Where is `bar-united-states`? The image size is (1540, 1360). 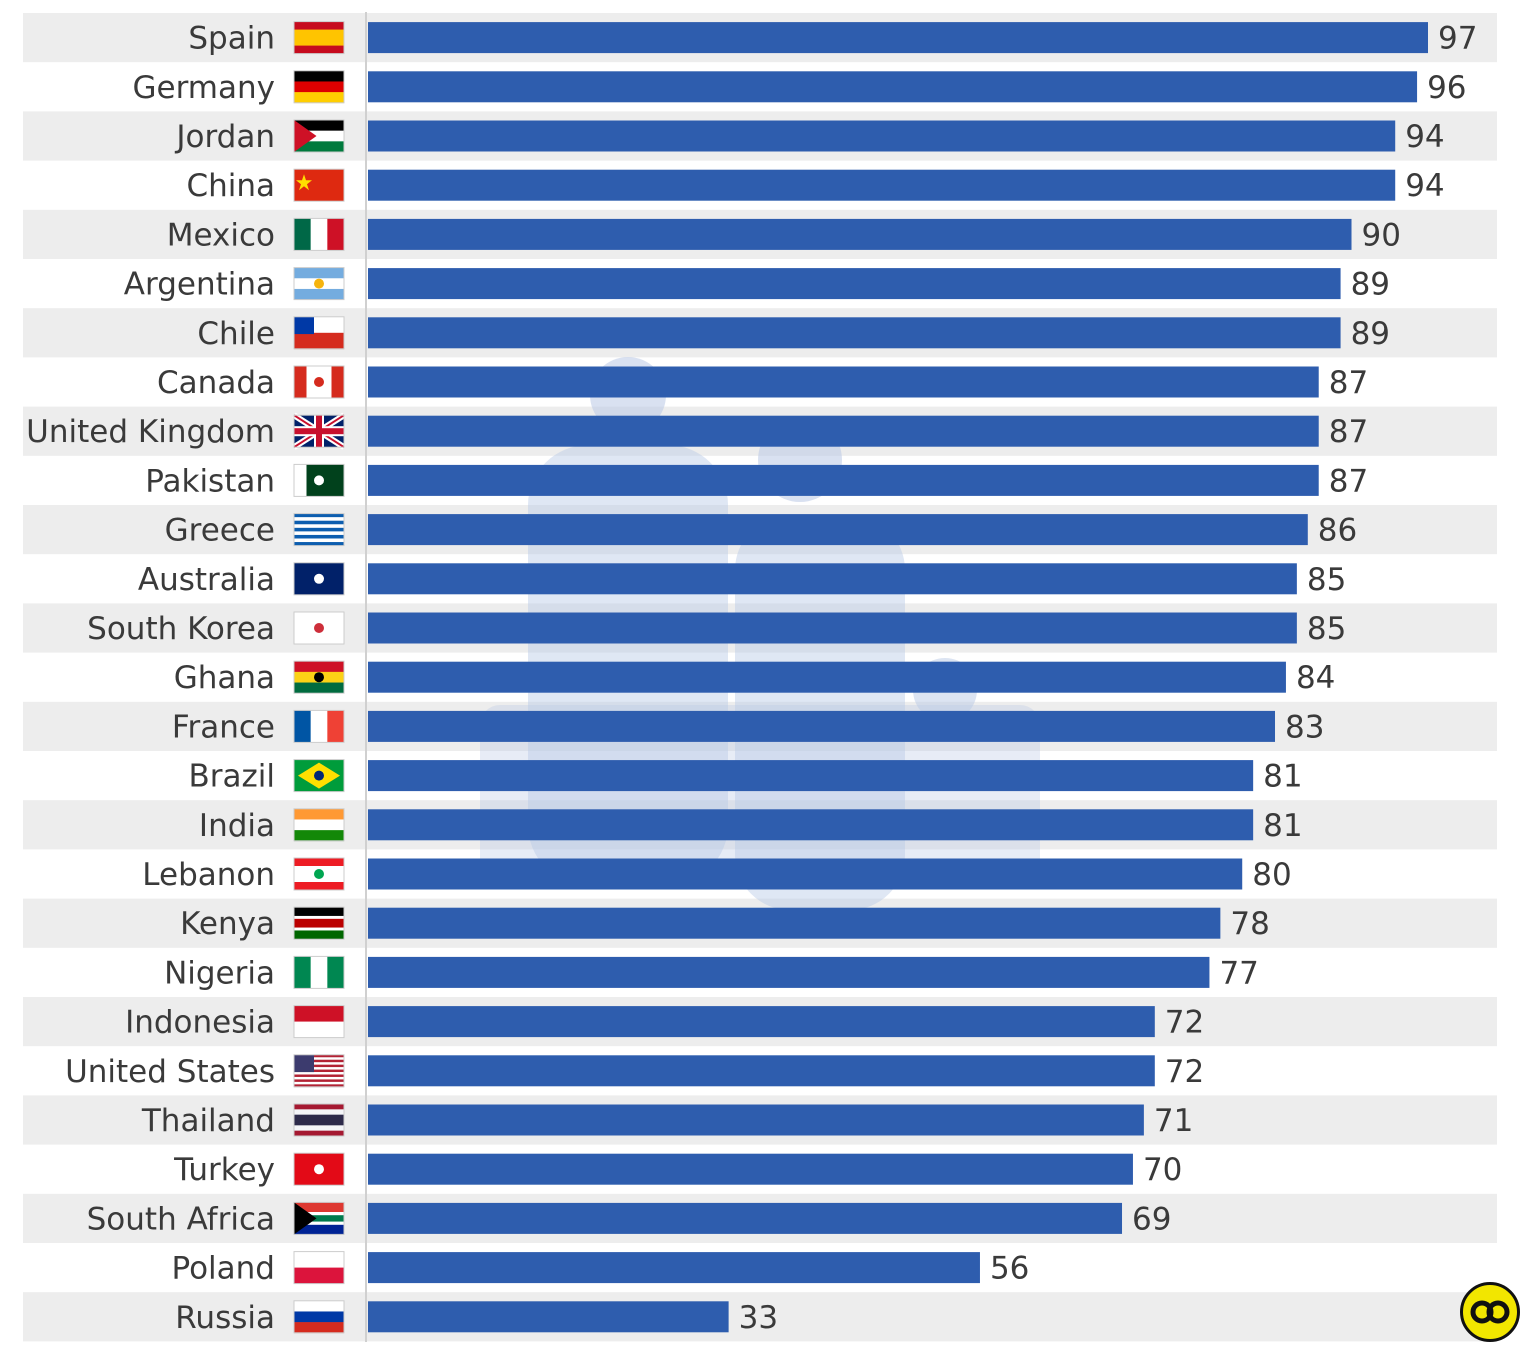 bar-united-states is located at coordinates (761, 1071).